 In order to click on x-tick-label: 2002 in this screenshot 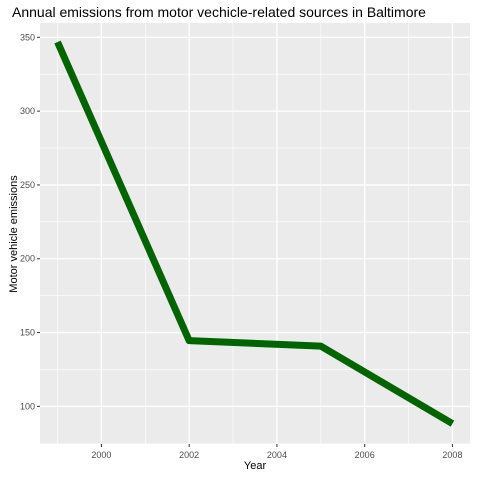, I will do `click(189, 455)`.